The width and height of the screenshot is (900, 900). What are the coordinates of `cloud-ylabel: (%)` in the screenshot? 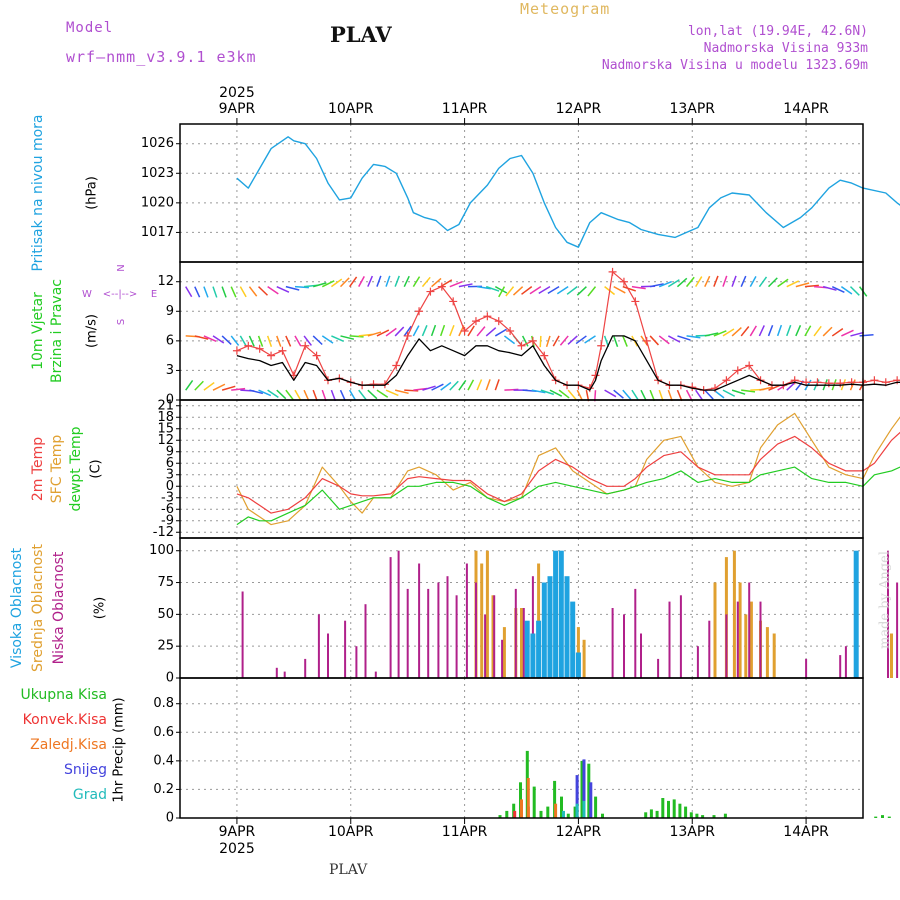 It's located at (100, 608).